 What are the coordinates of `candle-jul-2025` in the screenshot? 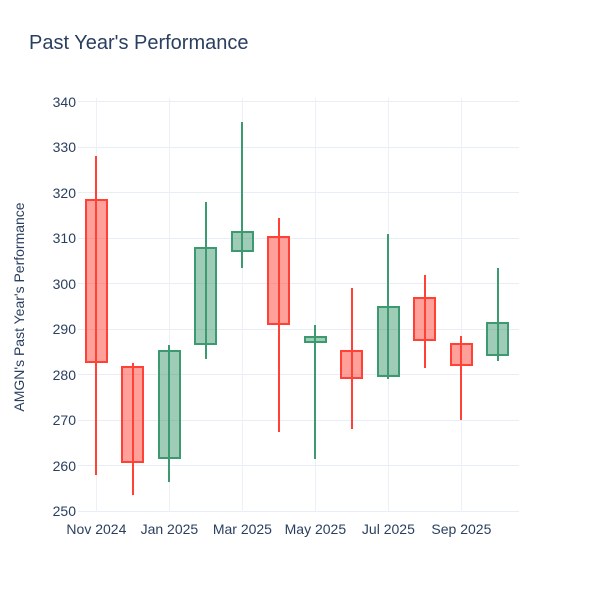 It's located at (388, 306).